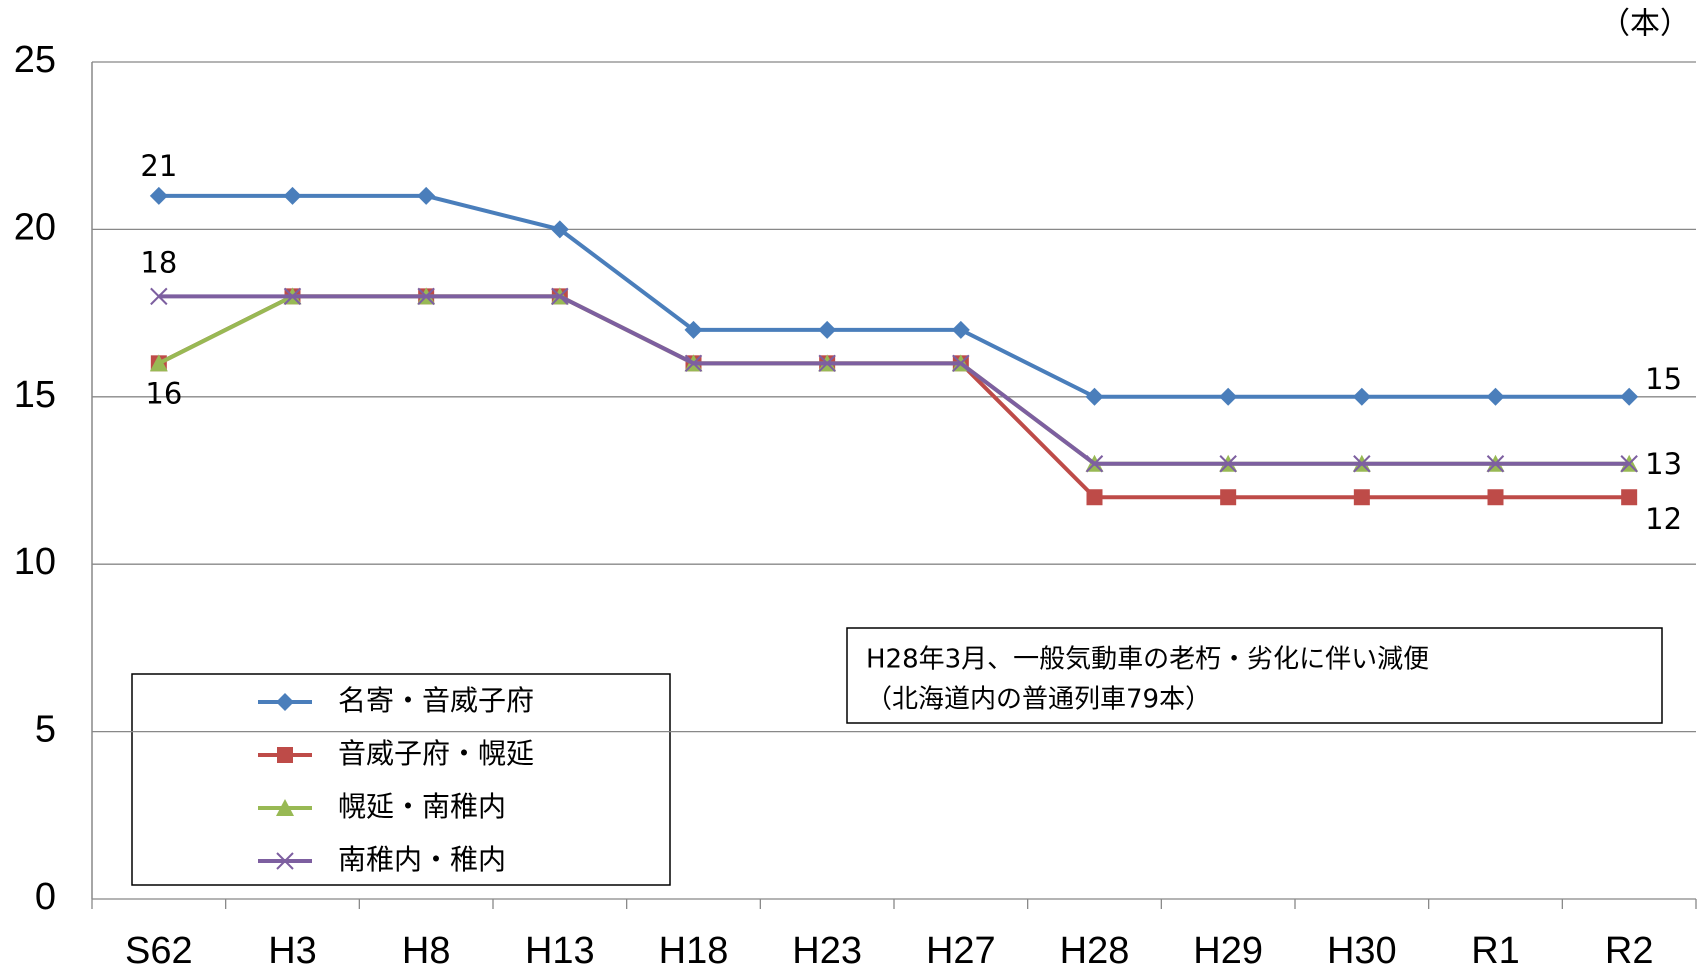 This screenshot has height=980, width=1700. I want to click on x-tick-label: H3, so click(292, 951).